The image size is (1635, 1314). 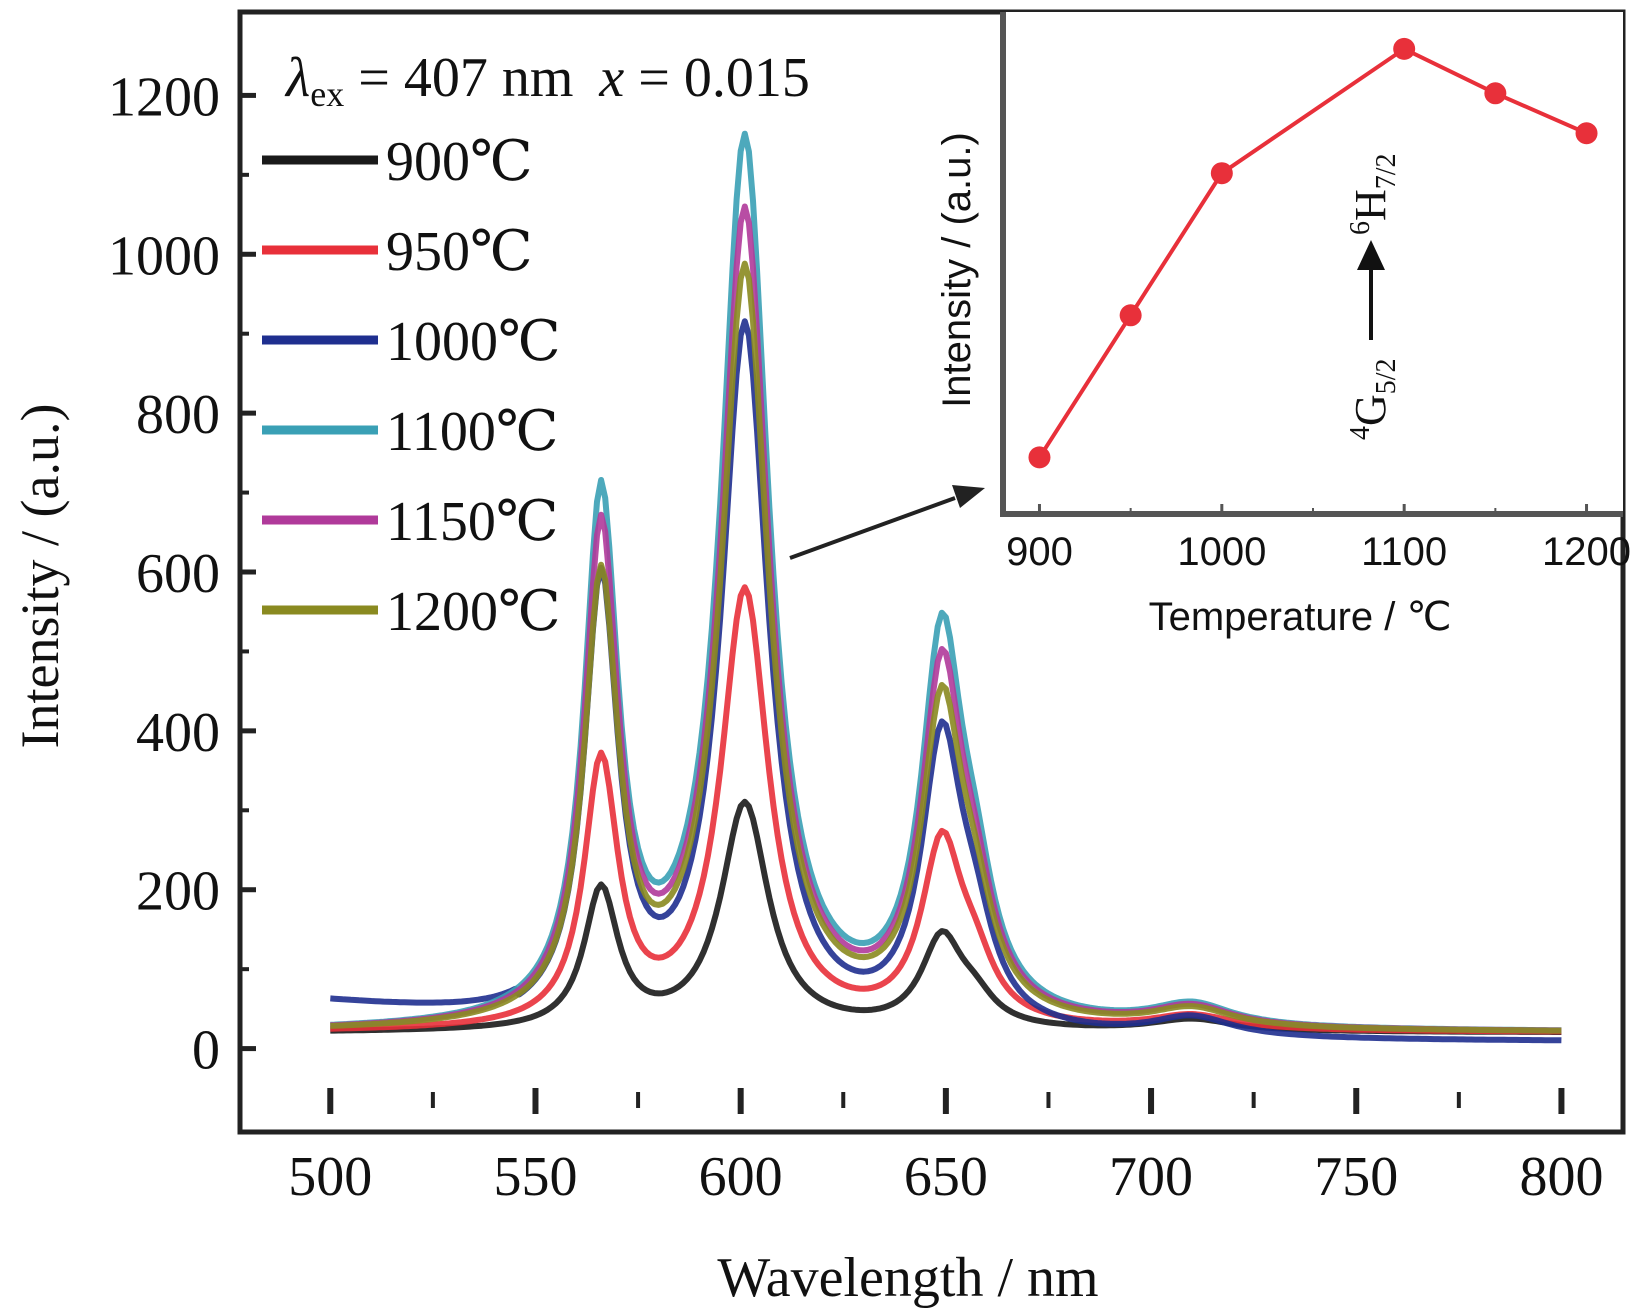 I want to click on transition-lower-text: 6H7/2, so click(x=1373, y=194).